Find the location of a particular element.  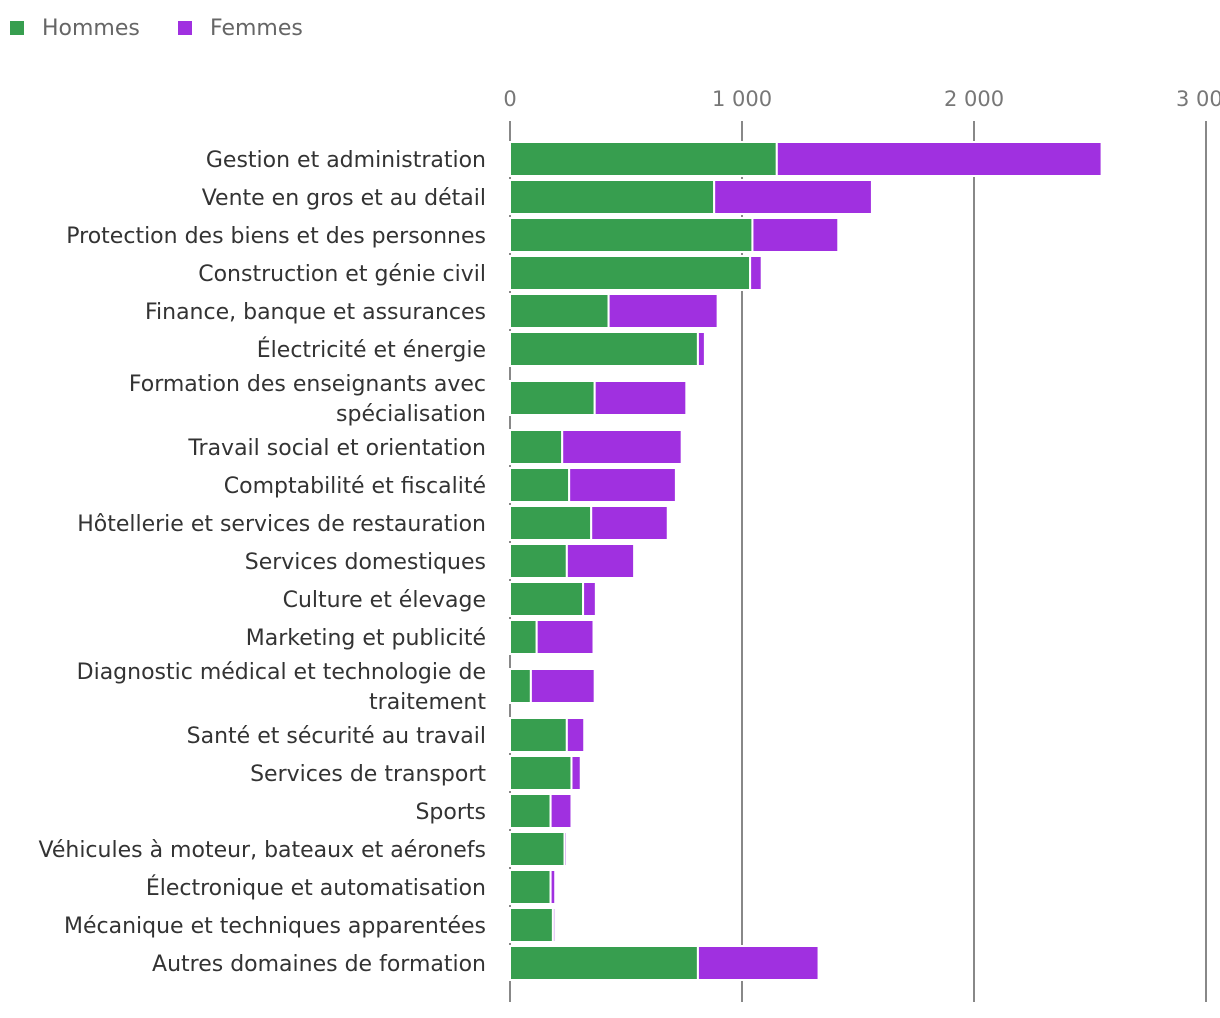

category-label: Mécanique et techniques apparentées is located at coordinates (275, 926).